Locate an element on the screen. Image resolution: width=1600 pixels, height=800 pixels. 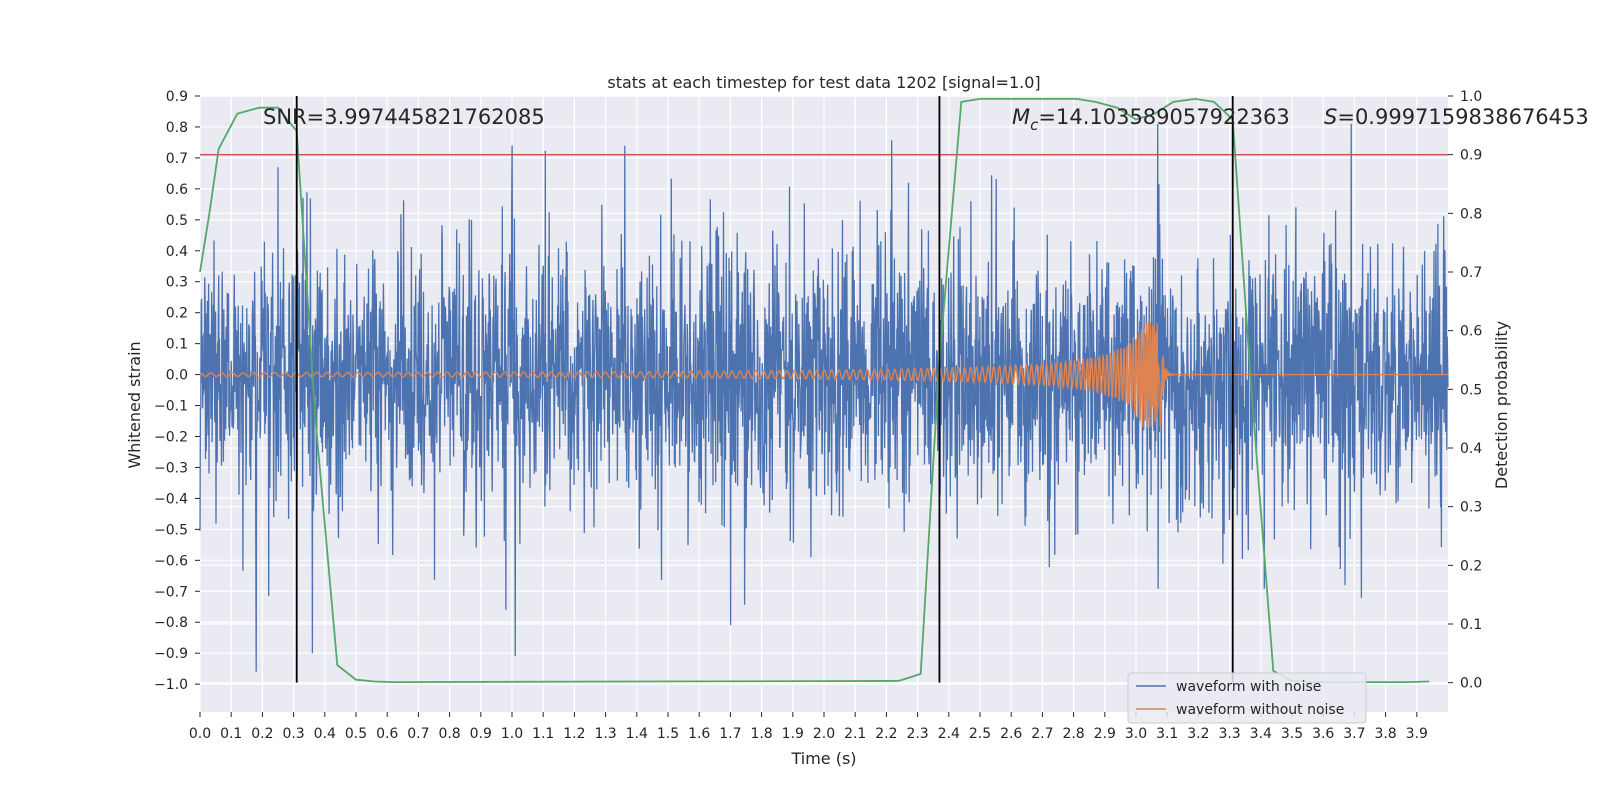
y2-tick-label: 1.0 is located at coordinates (1471, 97).